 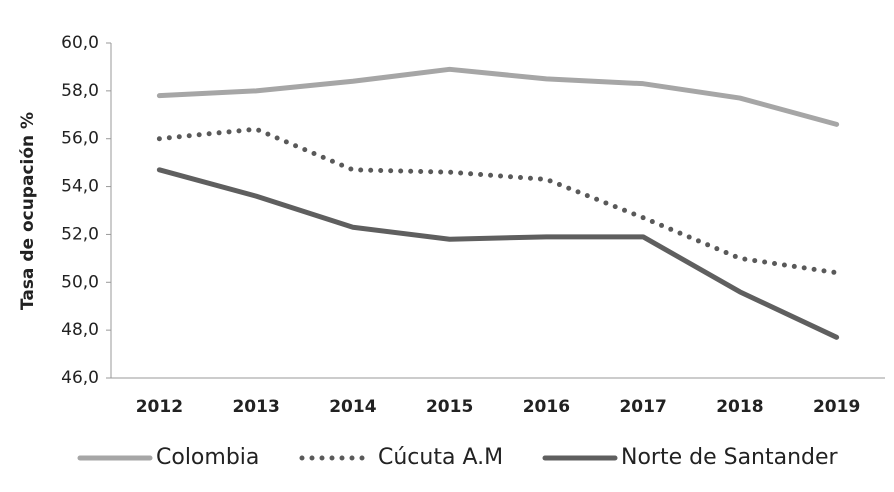 What do you see at coordinates (80, 282) in the screenshot?
I see `y-tick-label: 50,0` at bounding box center [80, 282].